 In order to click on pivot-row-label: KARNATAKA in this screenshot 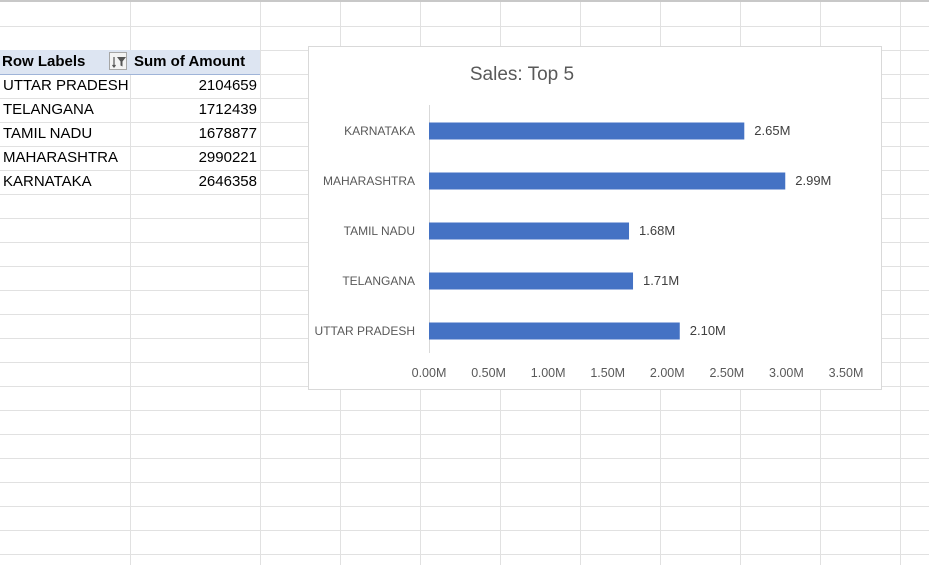, I will do `click(47, 181)`.